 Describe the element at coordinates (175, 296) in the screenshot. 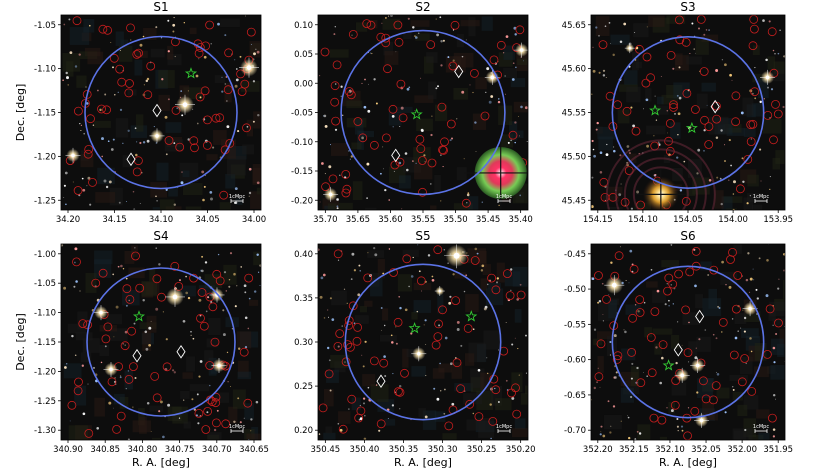

I see `bright-star` at that location.